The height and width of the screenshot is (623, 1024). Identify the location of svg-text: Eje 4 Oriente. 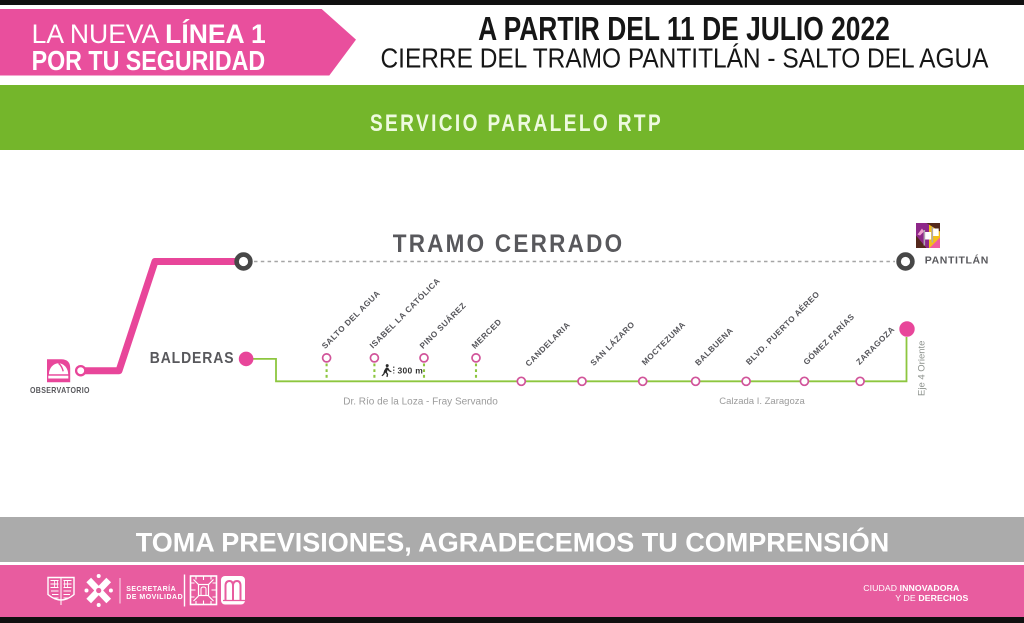
(922, 368).